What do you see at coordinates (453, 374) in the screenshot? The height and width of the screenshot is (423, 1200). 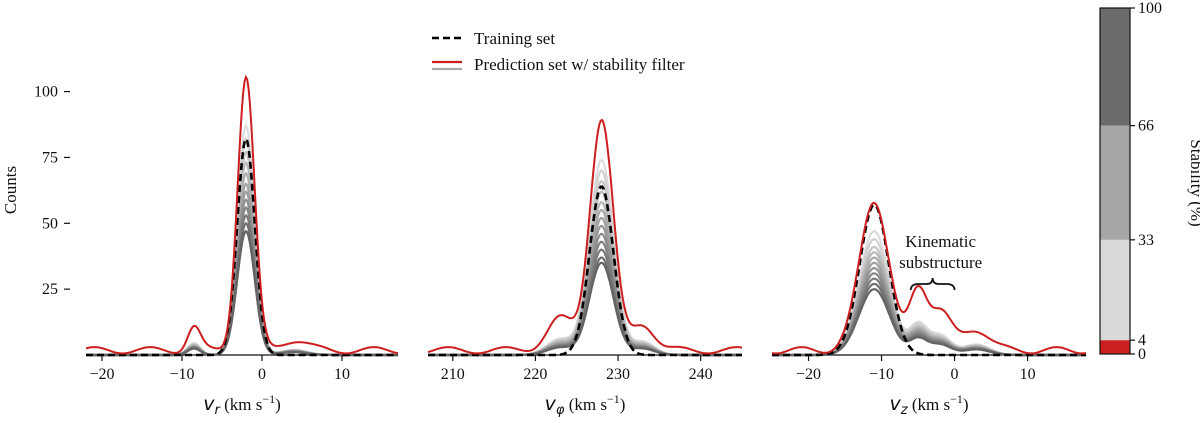 I see `x-tick-label: 210` at bounding box center [453, 374].